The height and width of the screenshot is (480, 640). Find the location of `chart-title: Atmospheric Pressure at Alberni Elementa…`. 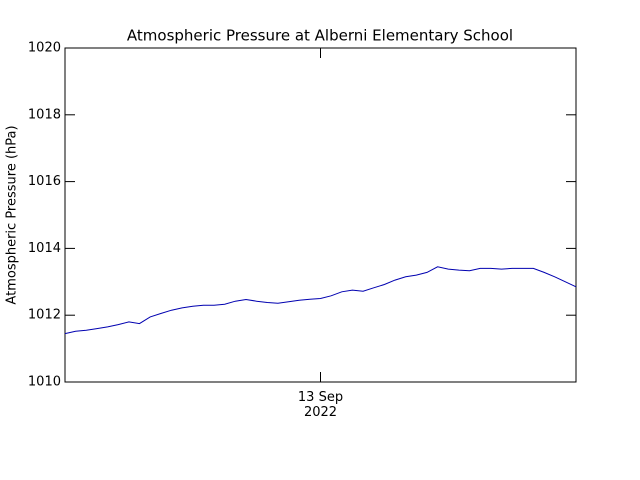

chart-title: Atmospheric Pressure at Alberni Elementa… is located at coordinates (320, 36).